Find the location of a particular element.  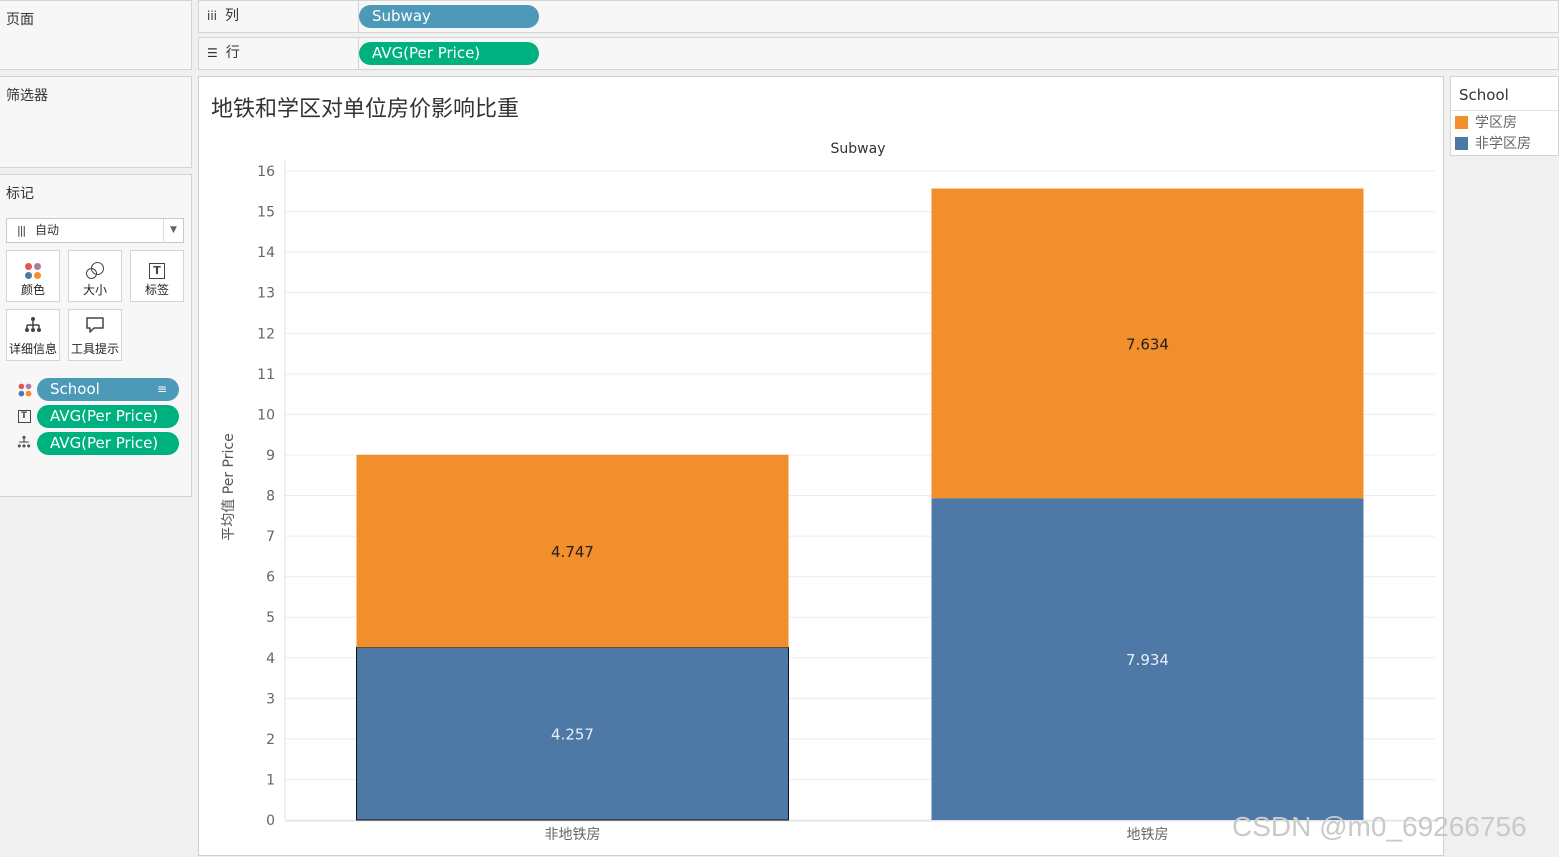

chart-title: 地铁和学区对单位房价影响比重 is located at coordinates (365, 109).